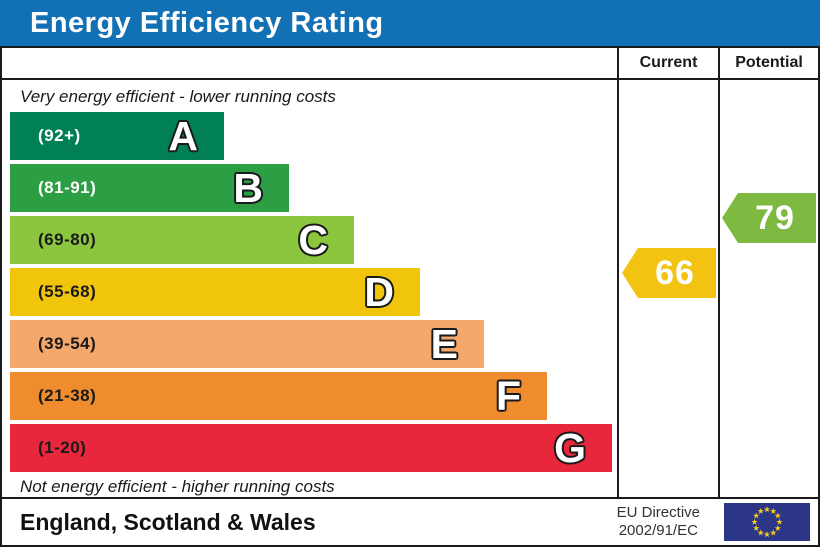  What do you see at coordinates (311, 448) in the screenshot?
I see `band-row-g: (1-20) G` at bounding box center [311, 448].